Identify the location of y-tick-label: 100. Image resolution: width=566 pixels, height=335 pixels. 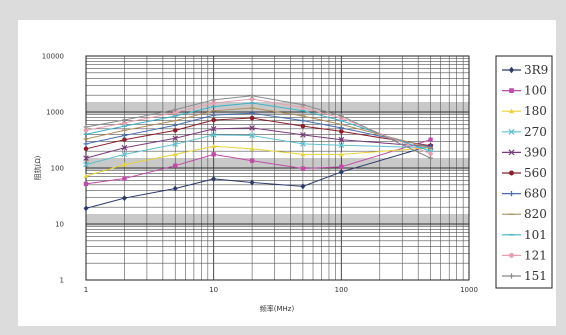
(57, 169).